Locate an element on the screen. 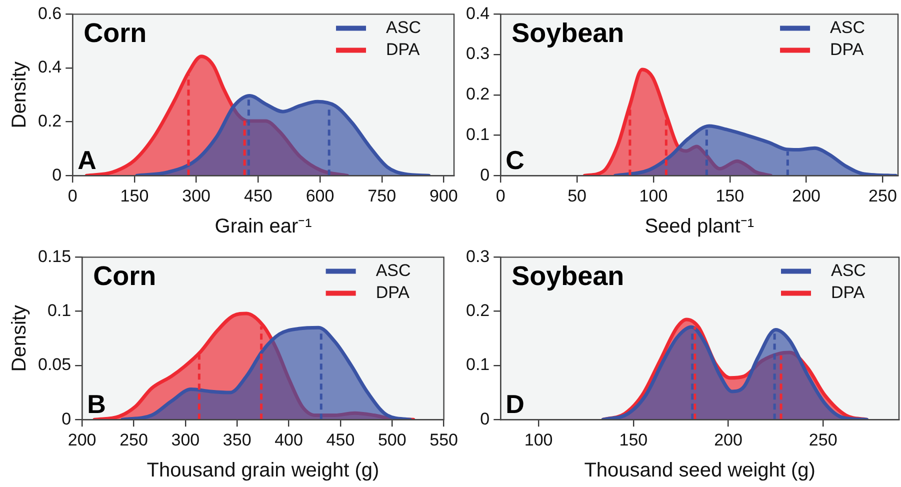 Image resolution: width=901 pixels, height=487 pixels. x-axis-title: Thousand seed weight (g) is located at coordinates (700, 471).